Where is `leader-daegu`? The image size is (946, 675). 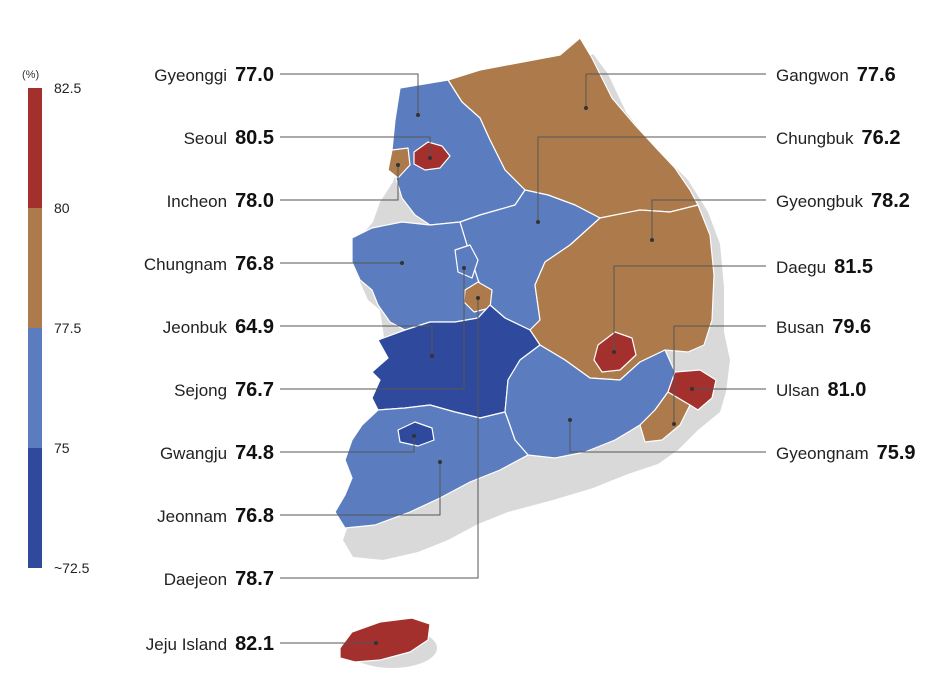 leader-daegu is located at coordinates (689, 308).